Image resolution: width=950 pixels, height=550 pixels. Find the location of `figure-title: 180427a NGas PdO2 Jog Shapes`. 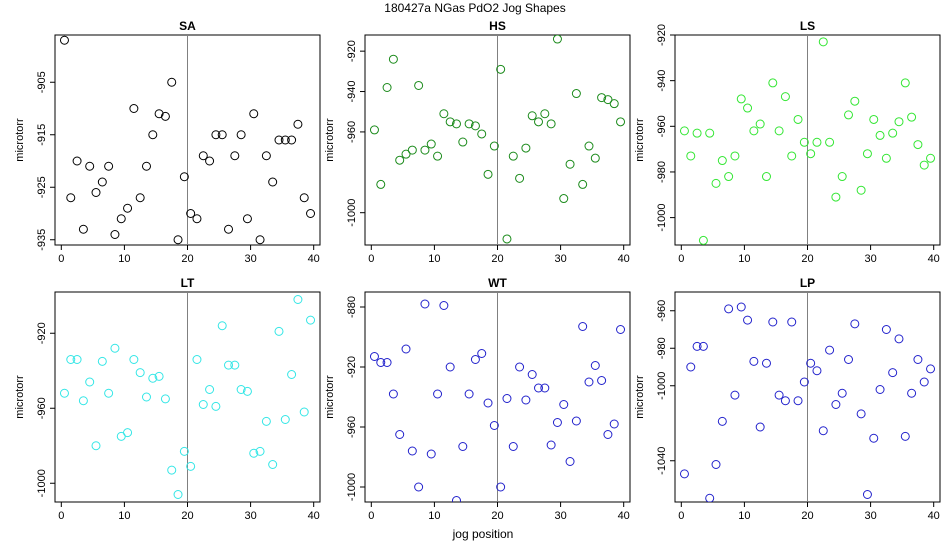

figure-title: 180427a NGas PdO2 Jog Shapes is located at coordinates (474, 8).